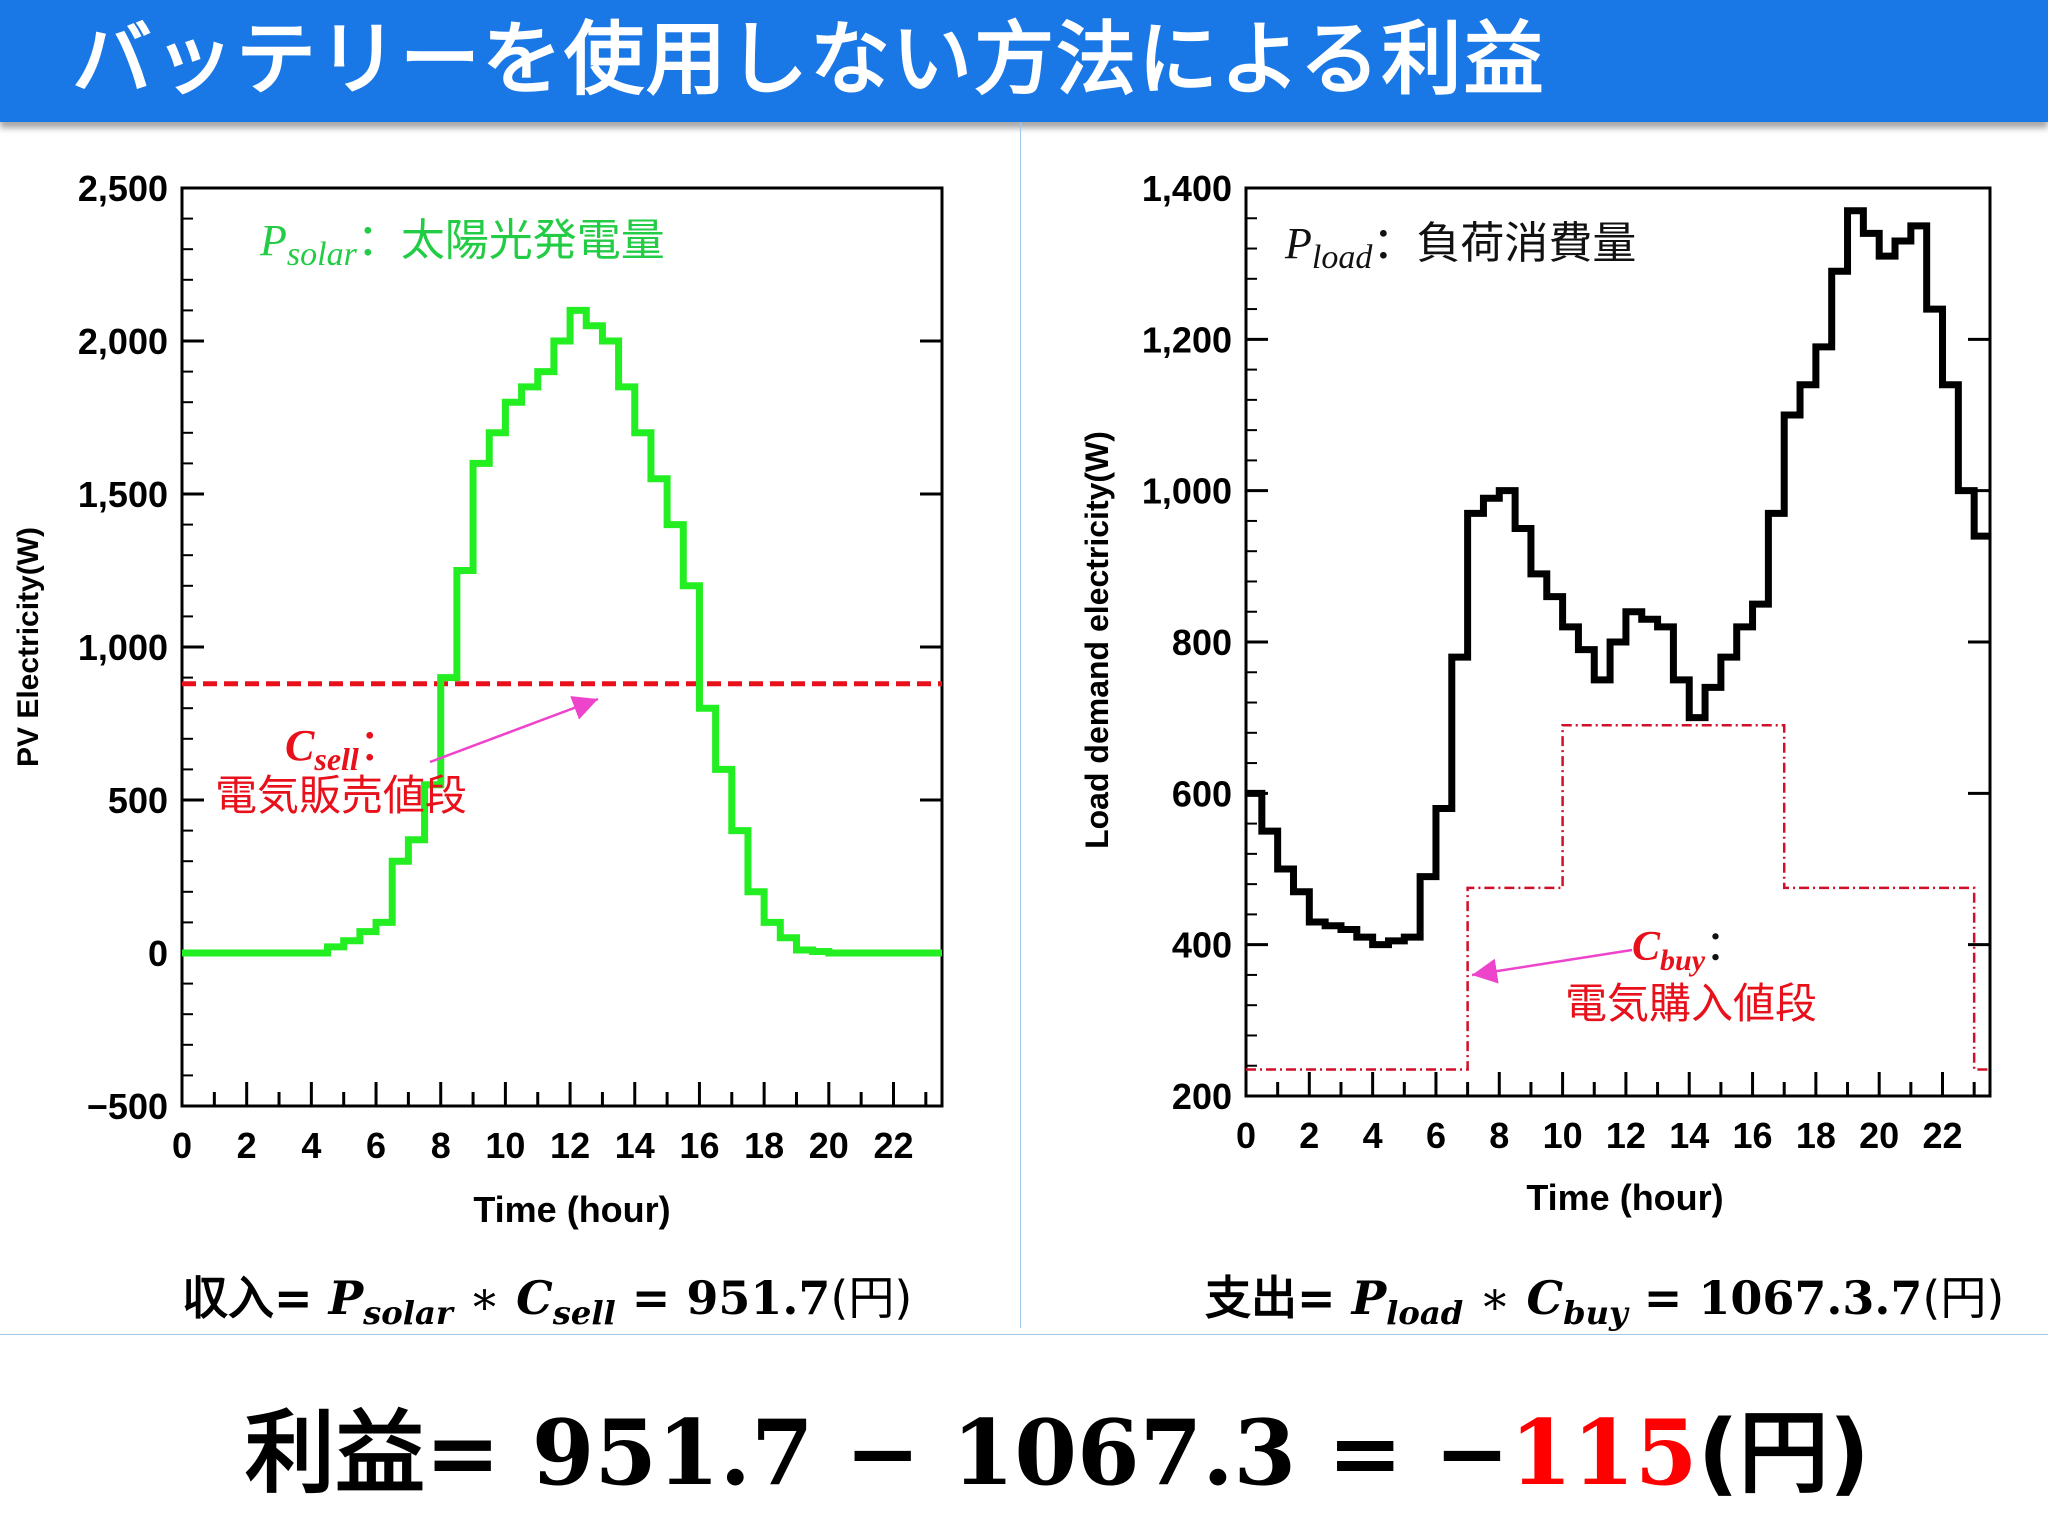 This screenshot has width=2048, height=1536. I want to click on title-bar: バッテリーを使用しない方法による利益, so click(1024, 61).